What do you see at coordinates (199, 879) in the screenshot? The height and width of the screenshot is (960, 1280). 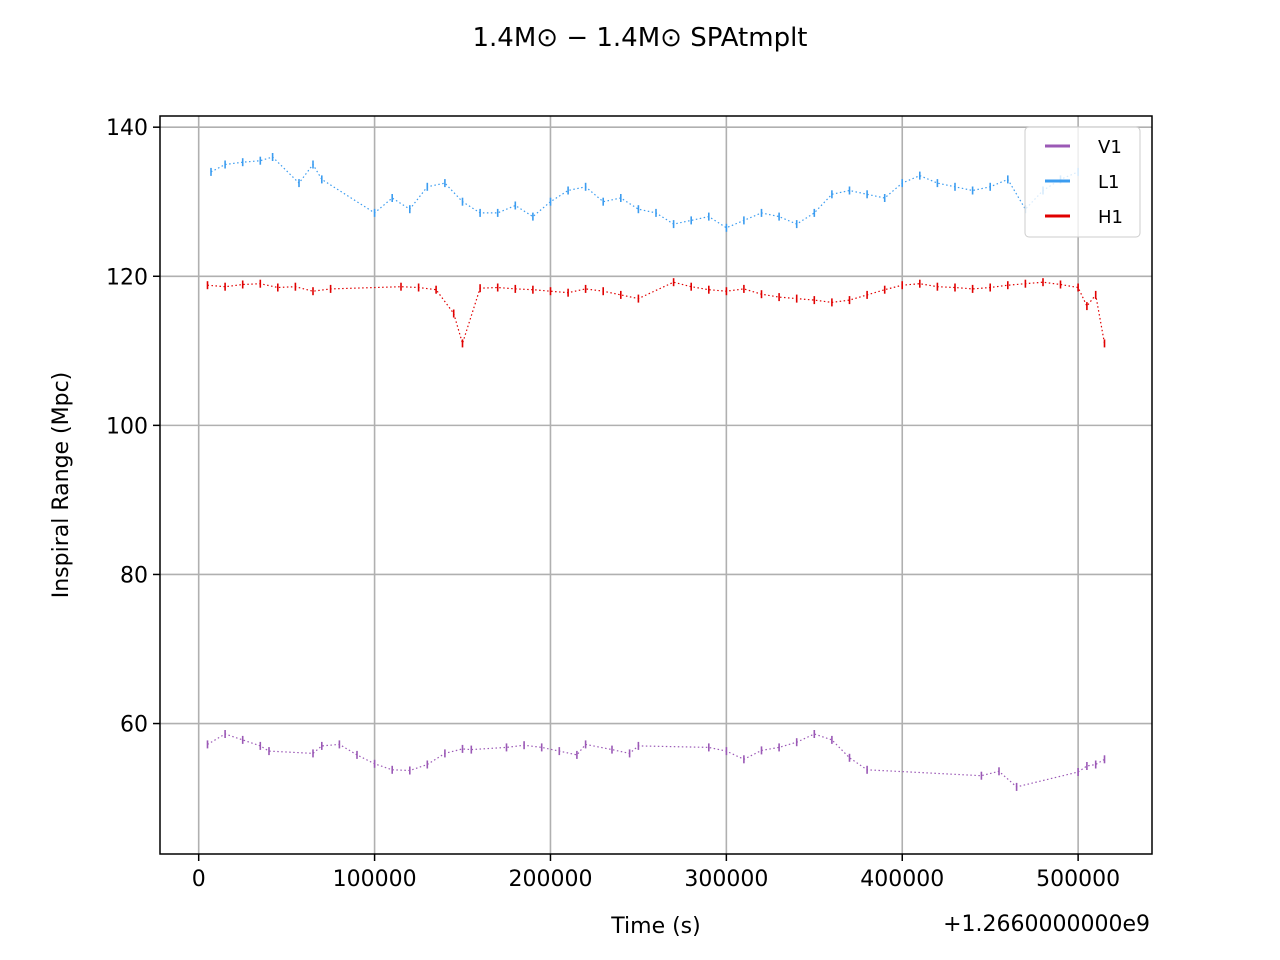 I see `x-tick-label: 0` at bounding box center [199, 879].